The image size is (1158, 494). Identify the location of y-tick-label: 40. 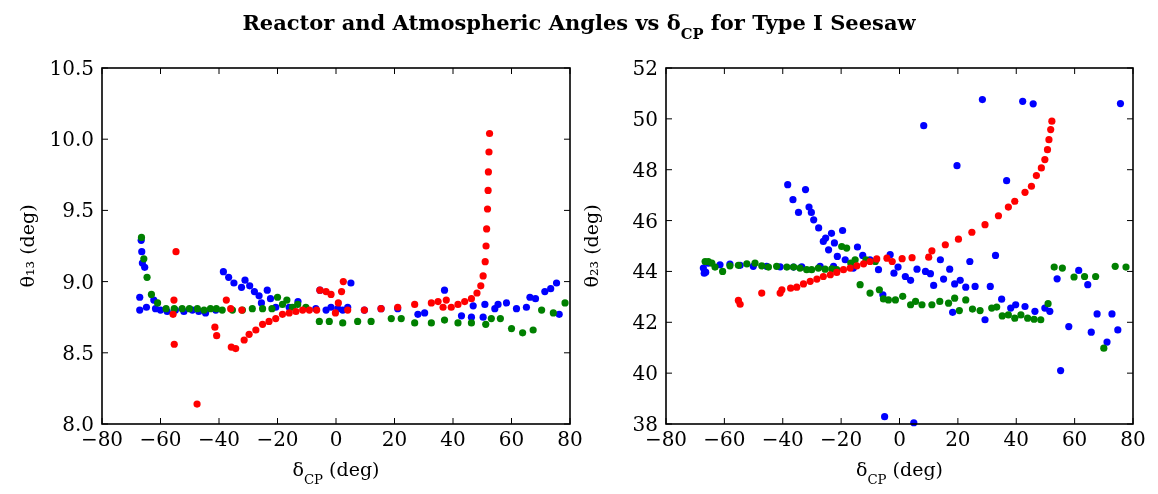
(645, 373).